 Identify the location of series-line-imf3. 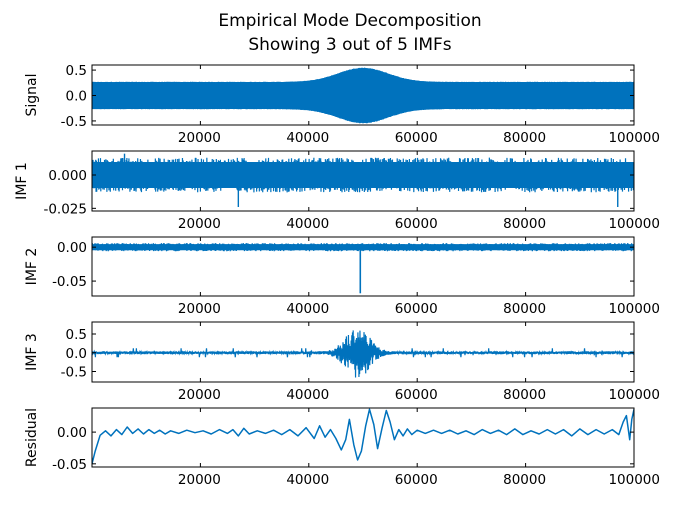
(363, 354).